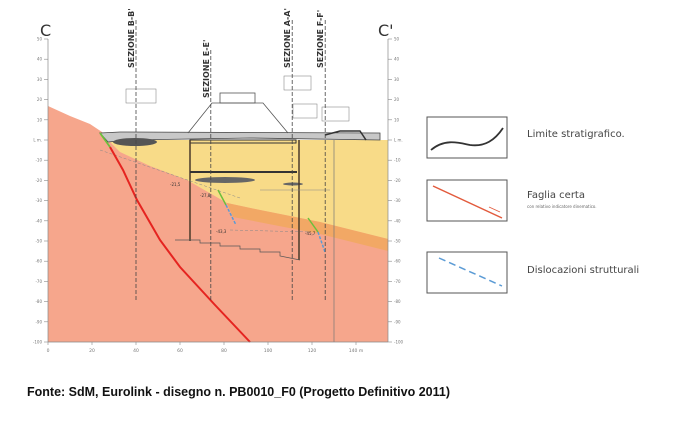 Image resolution: width=677 pixels, height=429 pixels. I want to click on x-tick-label: 80, so click(224, 351).